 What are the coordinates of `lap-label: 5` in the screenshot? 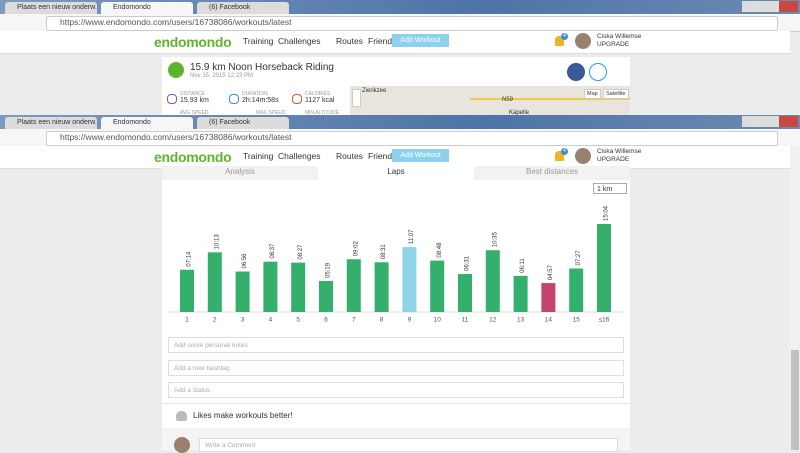 It's located at (298, 320).